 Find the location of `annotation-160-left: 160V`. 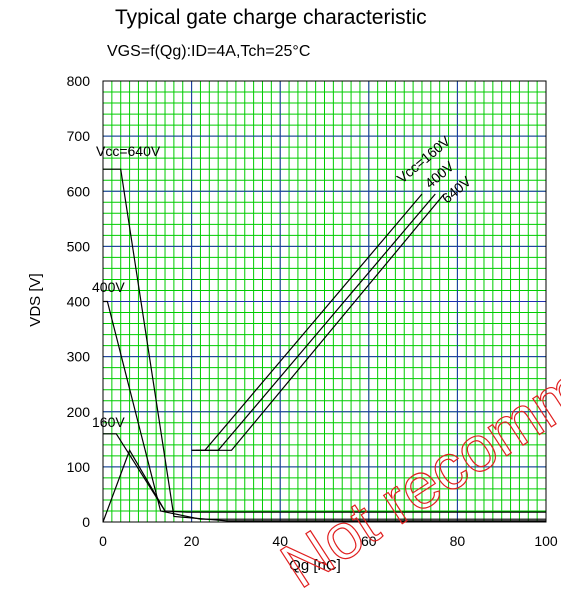

annotation-160-left: 160V is located at coordinates (108, 422).